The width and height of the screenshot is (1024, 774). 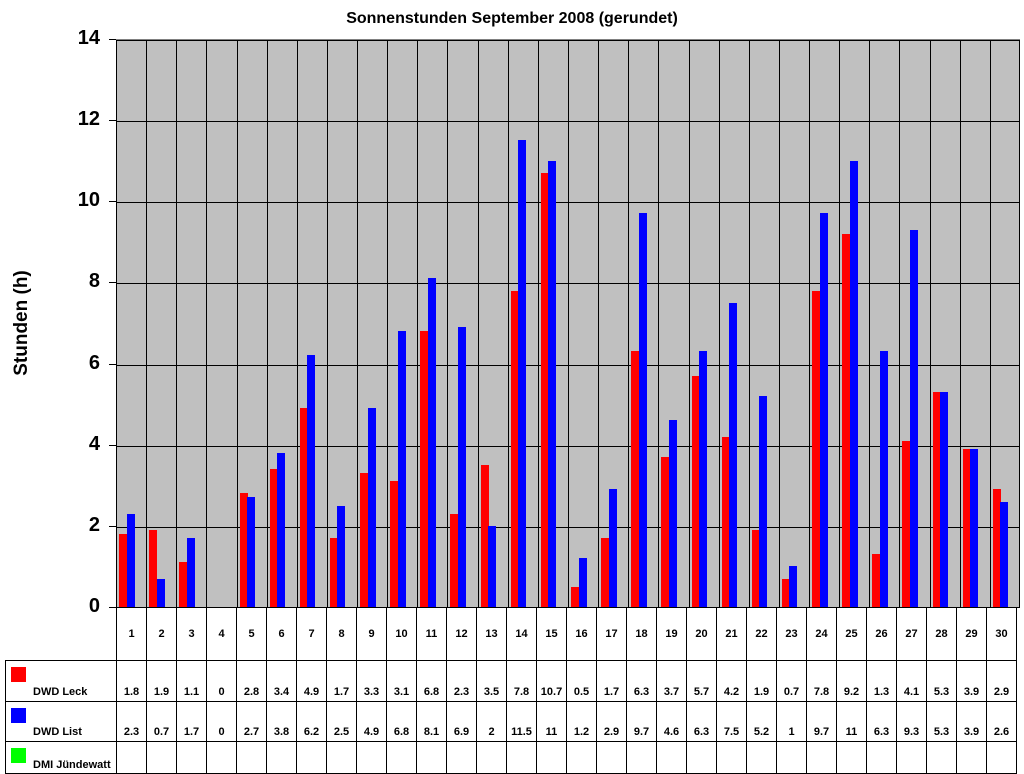 What do you see at coordinates (941, 681) in the screenshot?
I see `value-cell: 5.3` at bounding box center [941, 681].